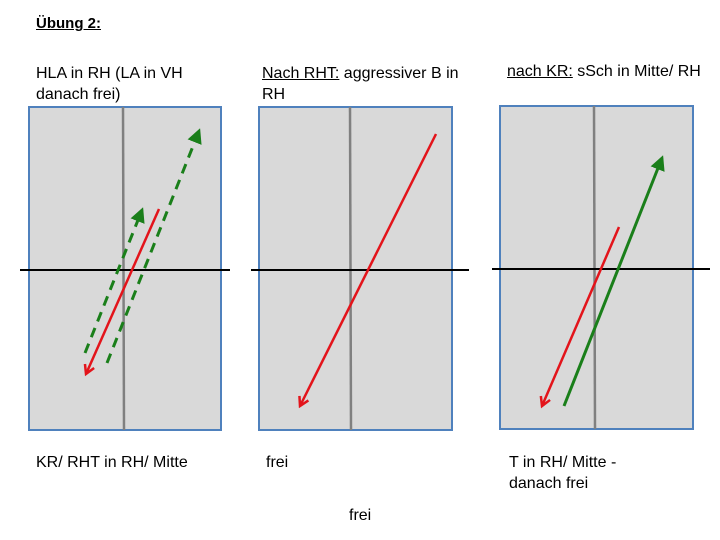 Image resolution: width=720 pixels, height=540 pixels. Describe the element at coordinates (112, 462) in the screenshot. I see `panel-1-caption: KR/ RHT in RH/ Mitte` at that location.